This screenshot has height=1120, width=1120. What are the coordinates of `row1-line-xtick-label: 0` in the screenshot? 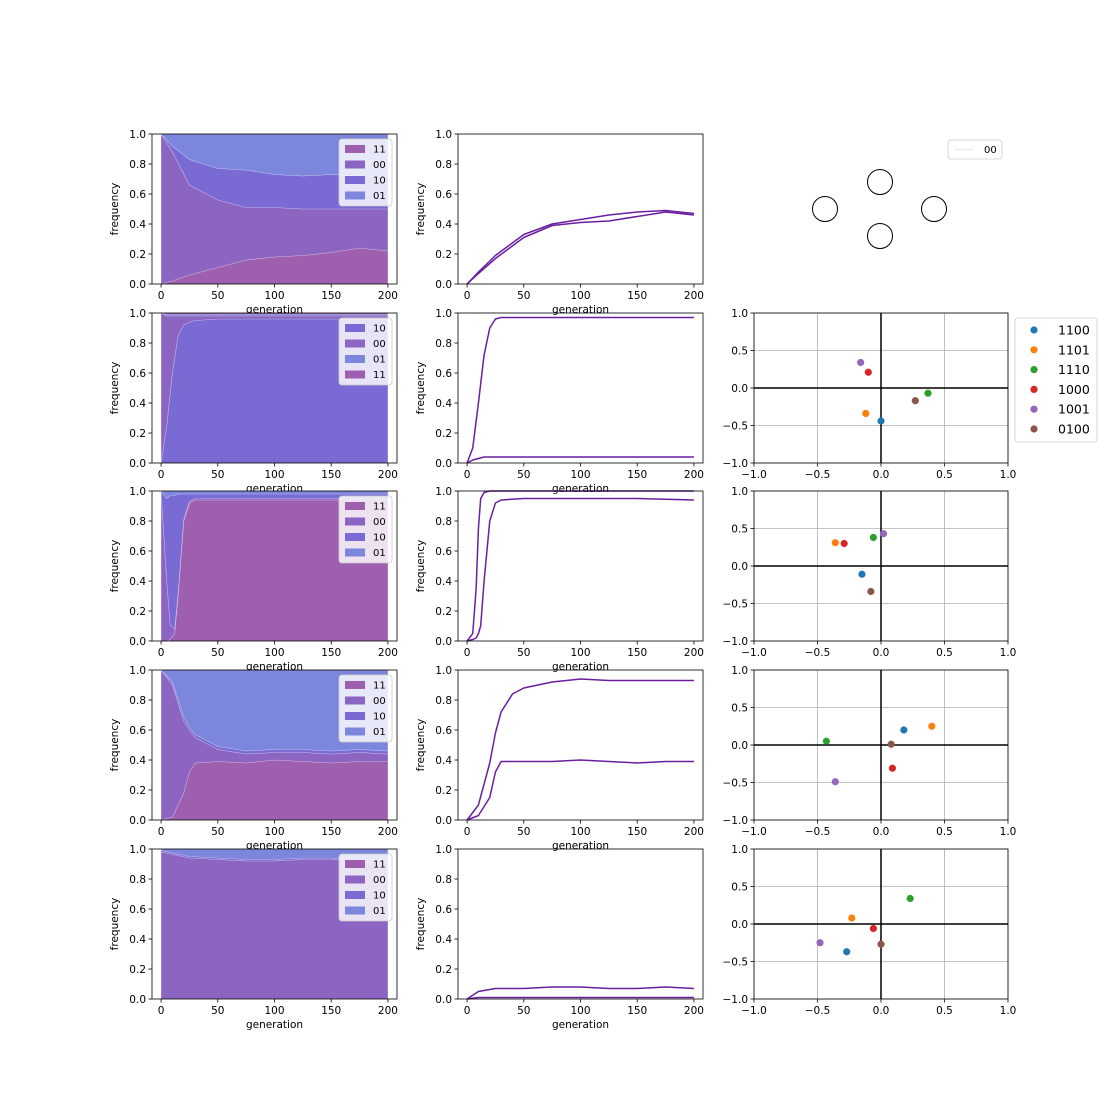 It's located at (467, 475).